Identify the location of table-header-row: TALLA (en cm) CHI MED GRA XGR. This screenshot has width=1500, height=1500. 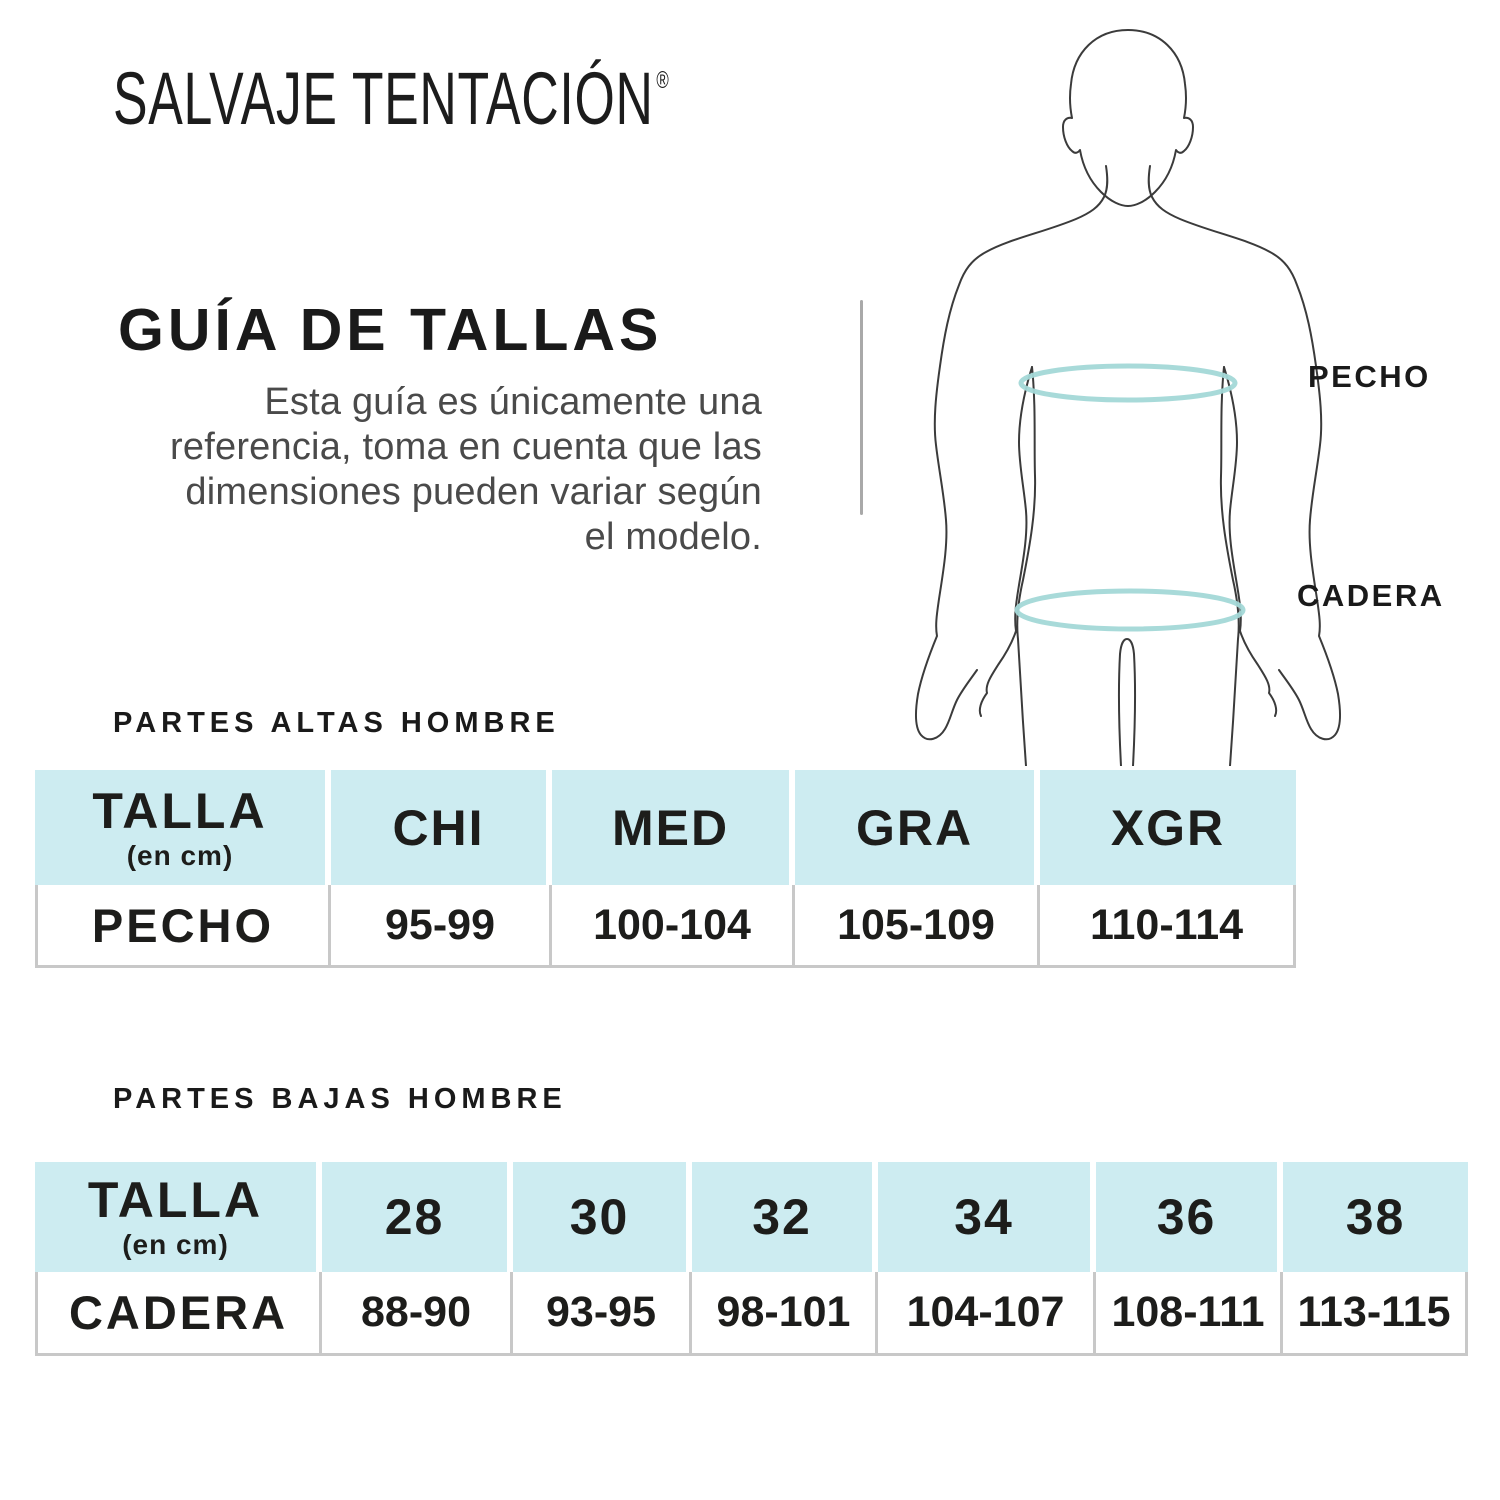
(665, 827).